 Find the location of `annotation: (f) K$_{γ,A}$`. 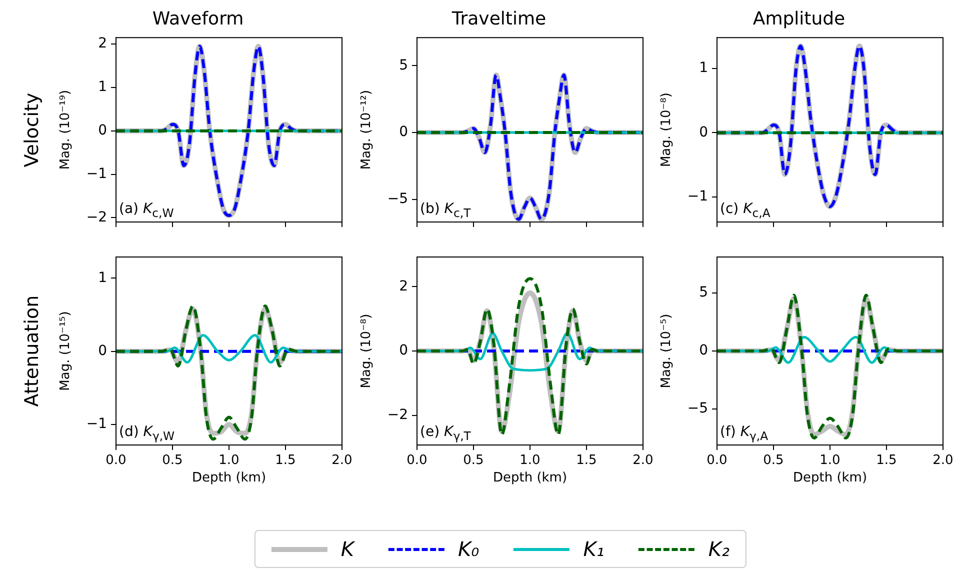

annotation: (f) K$_{γ,A}$ is located at coordinates (744, 433).